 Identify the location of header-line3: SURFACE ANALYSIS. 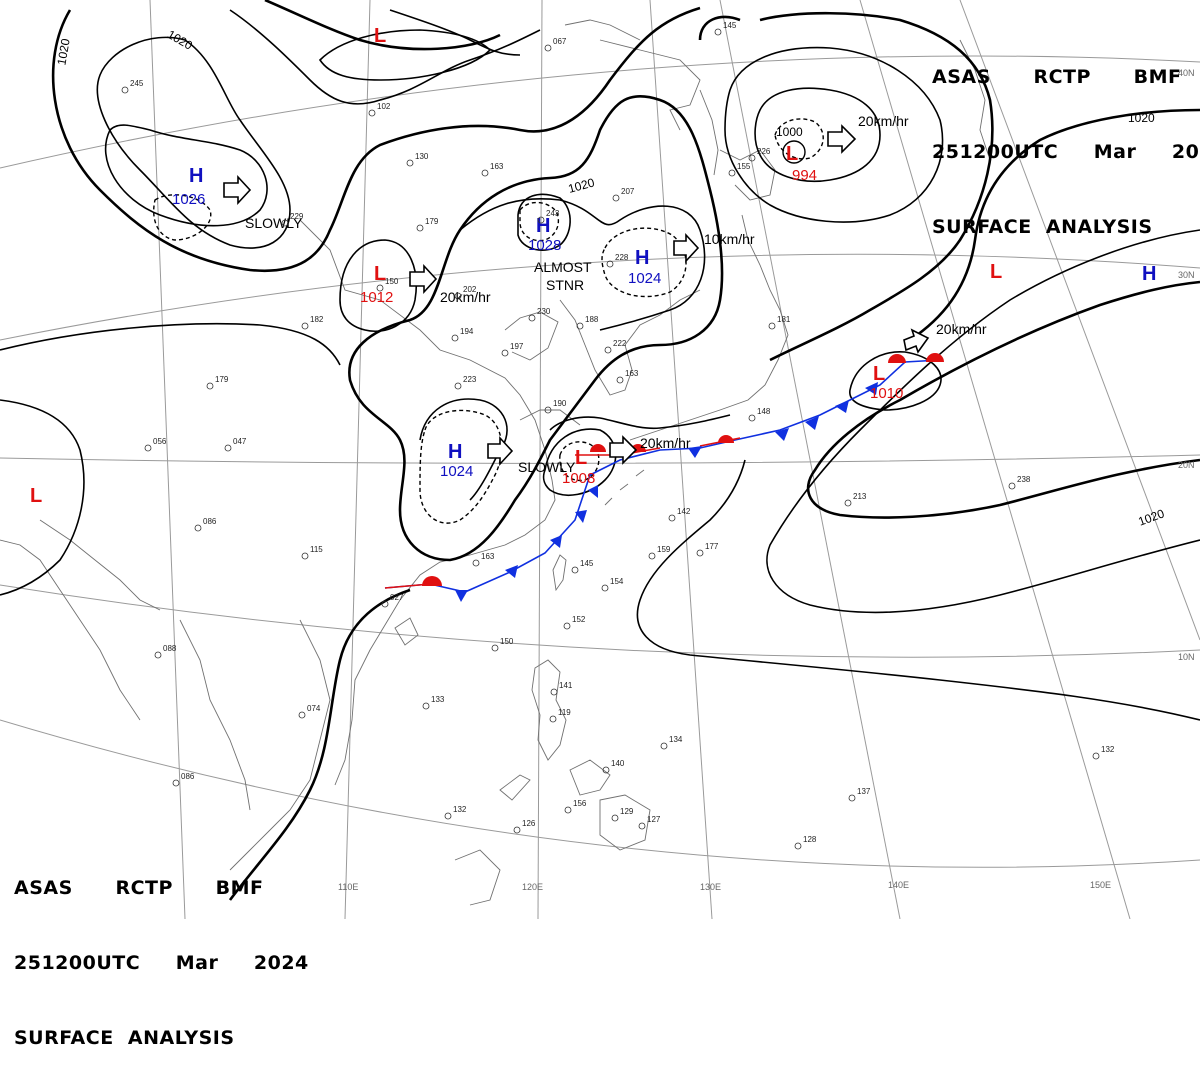
(124, 1038).